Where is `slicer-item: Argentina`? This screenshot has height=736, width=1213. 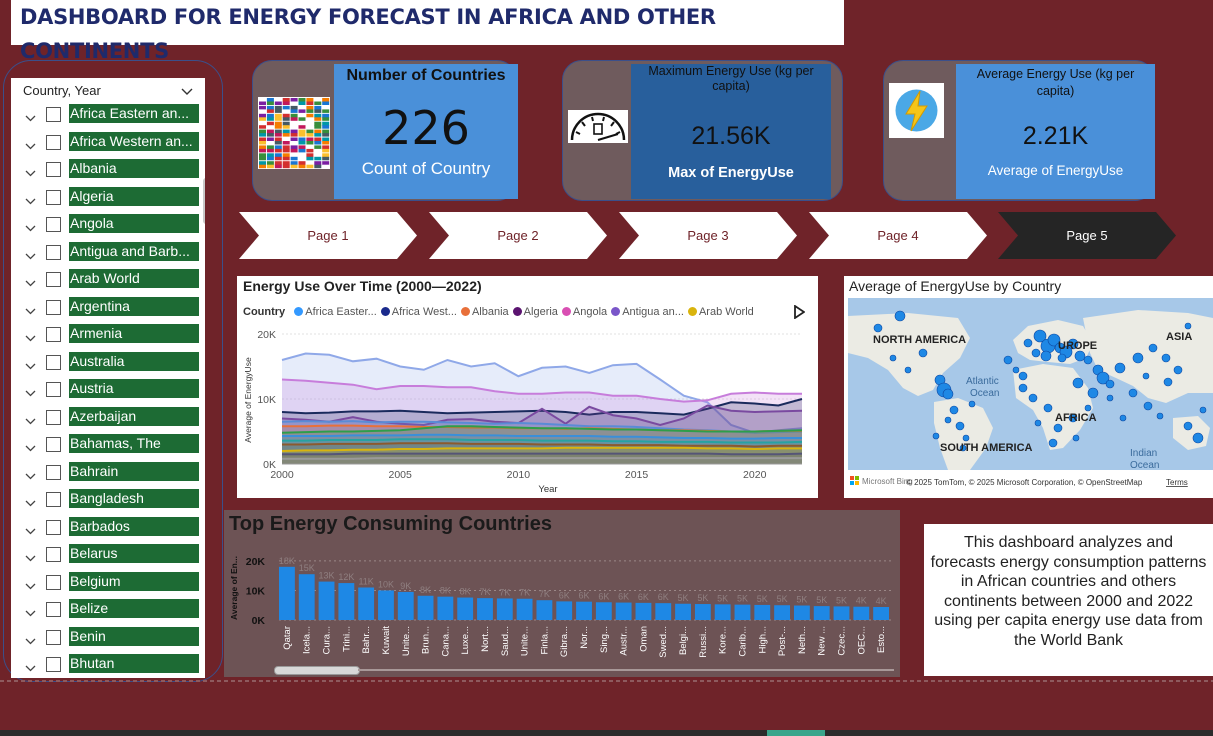 slicer-item: Argentina is located at coordinates (108, 310).